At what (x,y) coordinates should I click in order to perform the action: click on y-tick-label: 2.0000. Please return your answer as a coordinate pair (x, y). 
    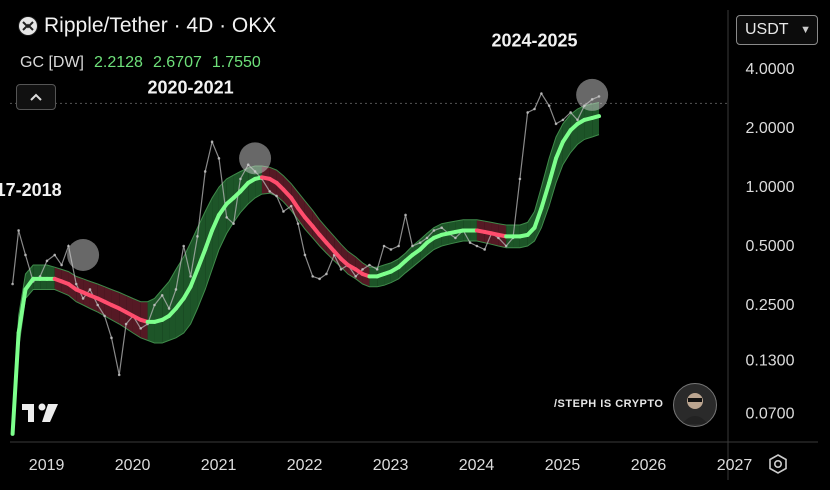
    Looking at the image, I should click on (770, 128).